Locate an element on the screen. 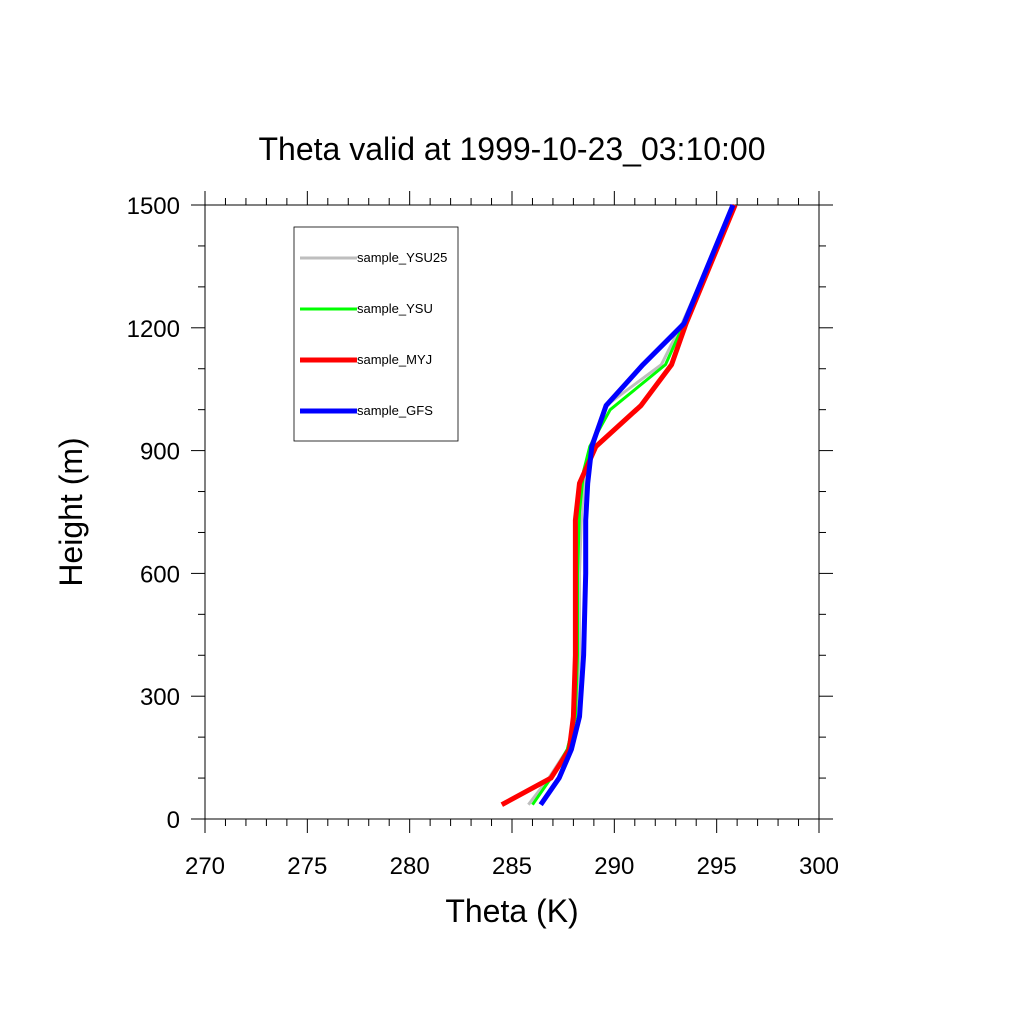  x-tick-label: 300 is located at coordinates (819, 866).